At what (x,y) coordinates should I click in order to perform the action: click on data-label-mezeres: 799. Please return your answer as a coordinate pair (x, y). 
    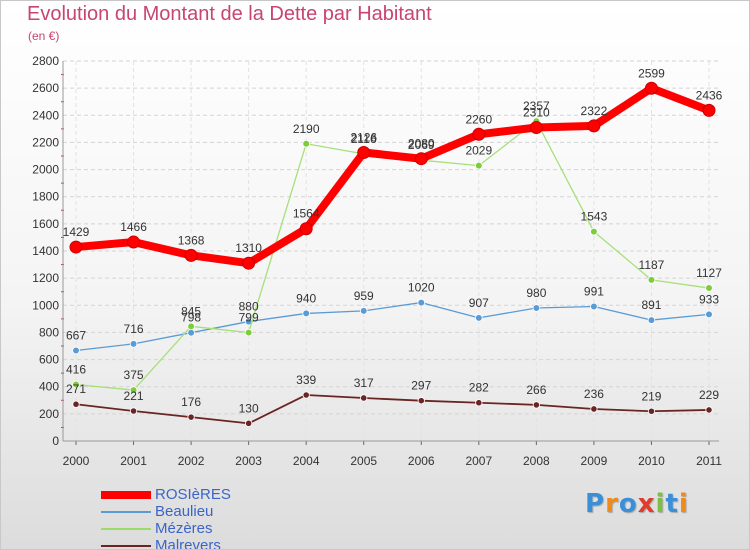
    Looking at the image, I should click on (249, 318).